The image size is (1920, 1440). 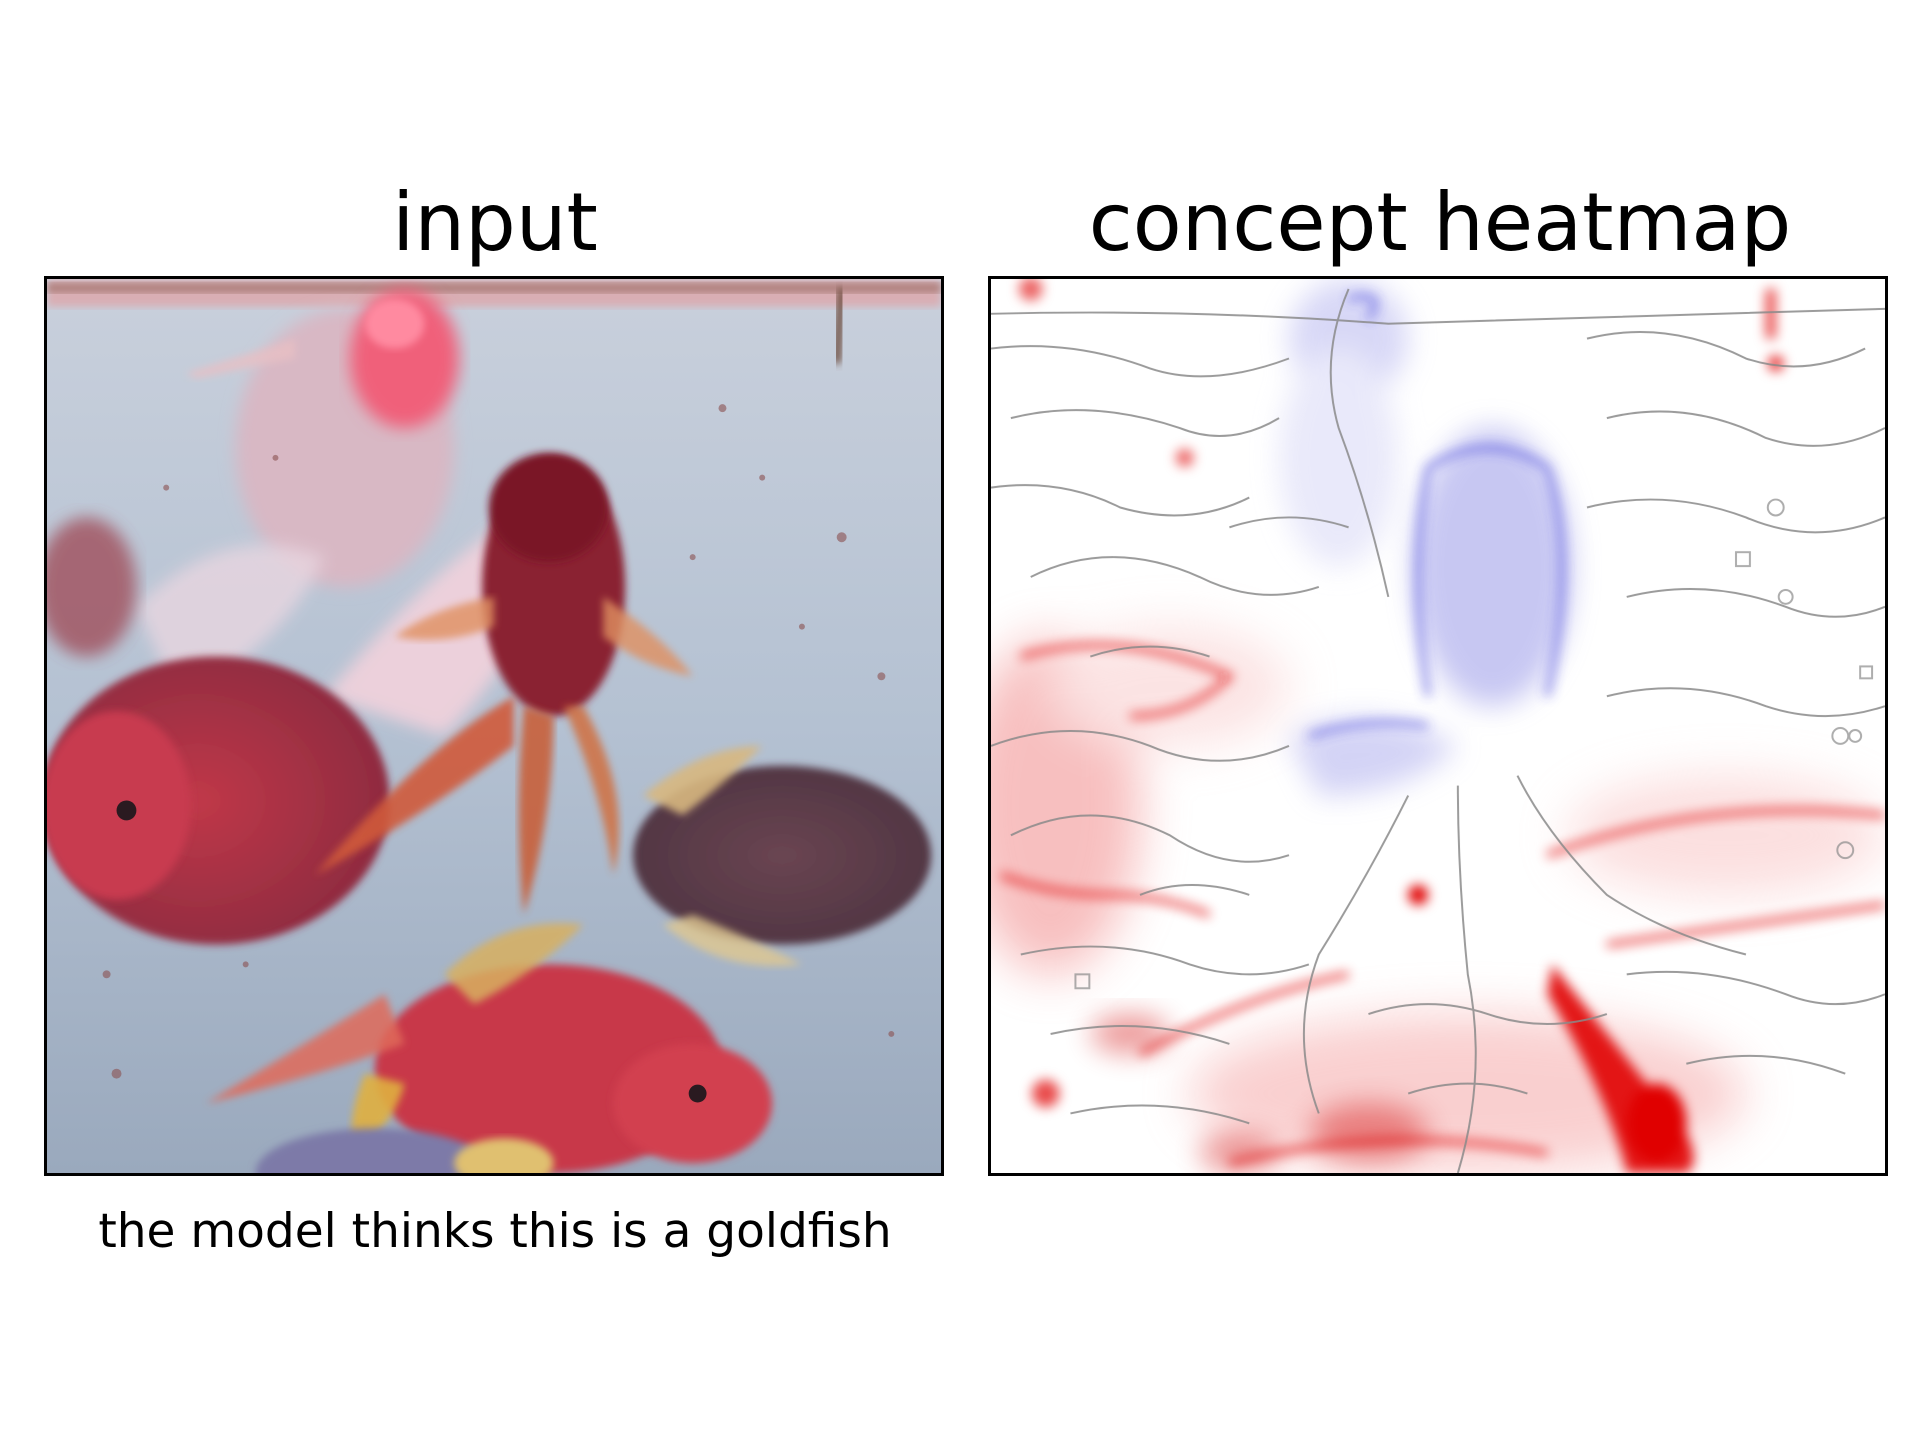 What do you see at coordinates (1440, 222) in the screenshot?
I see `heatmap-panel-title: concept heatmap` at bounding box center [1440, 222].